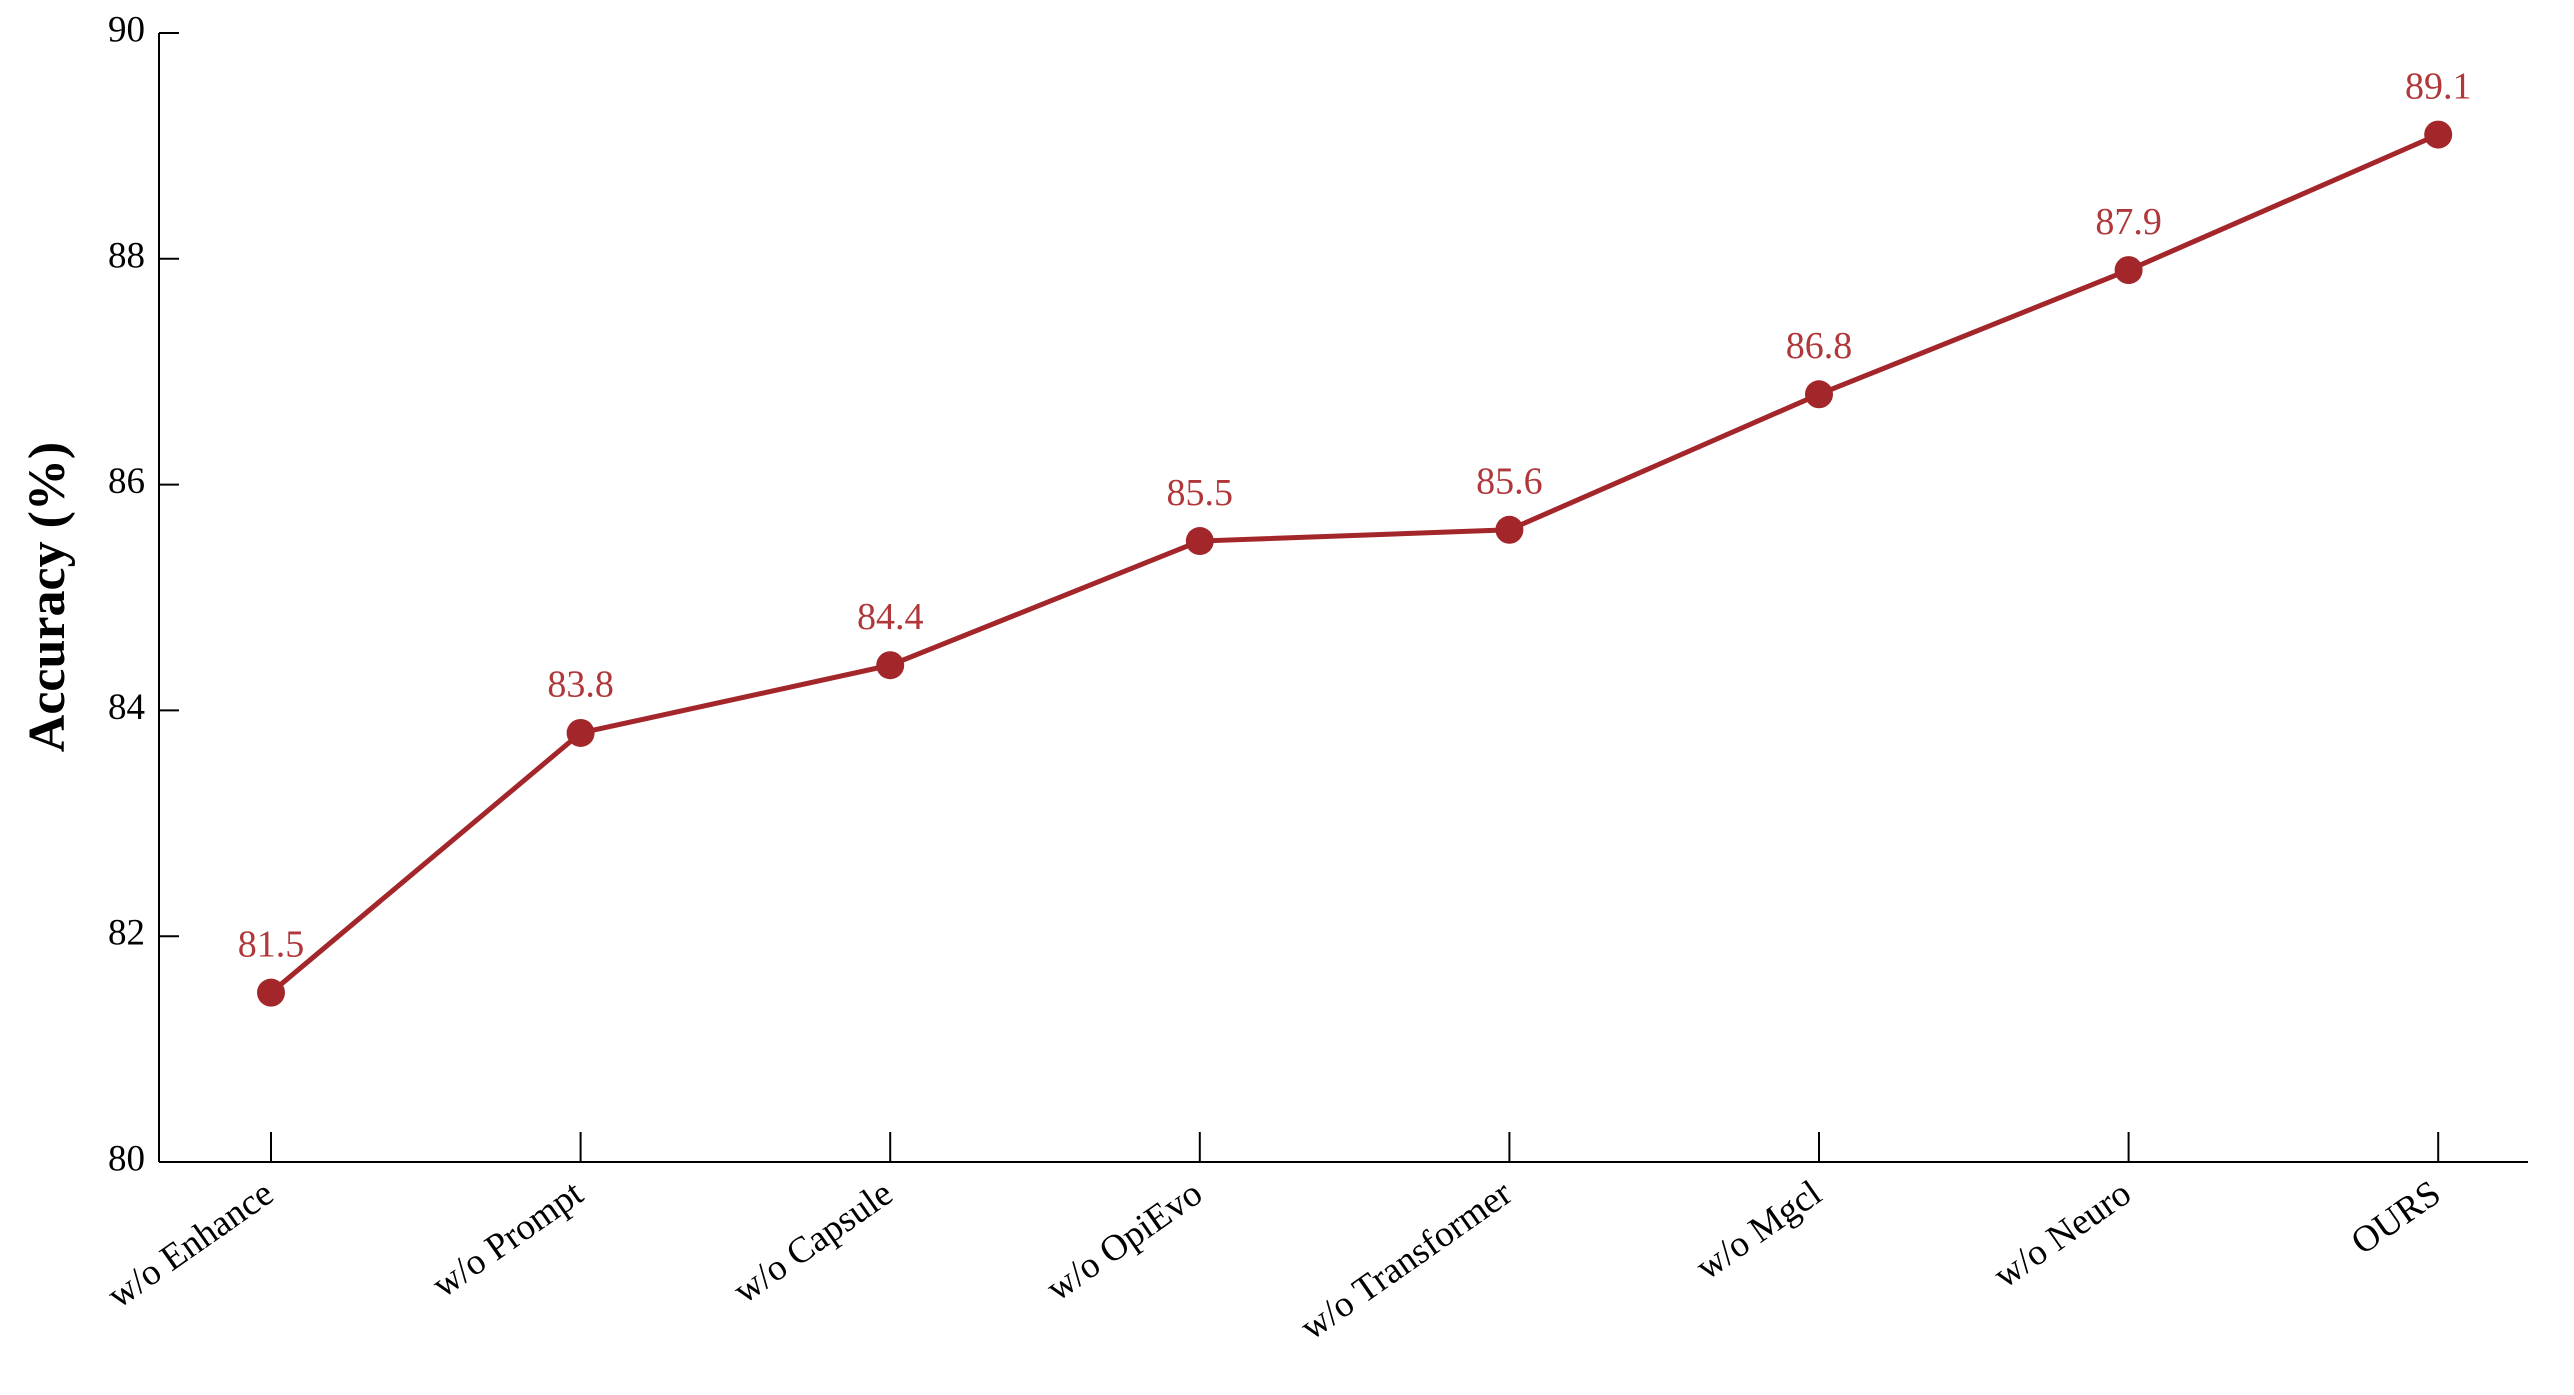  Describe the element at coordinates (890, 617) in the screenshot. I see `value-label: 84.4` at that location.